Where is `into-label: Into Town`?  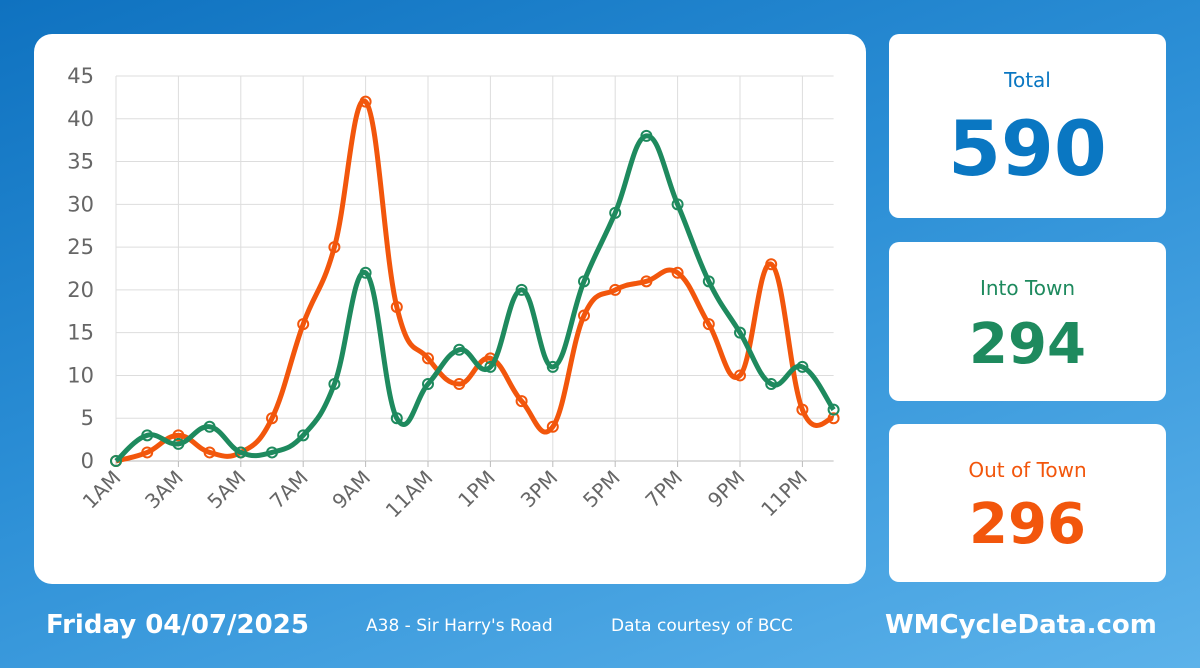
into-label: Into Town is located at coordinates (1027, 288).